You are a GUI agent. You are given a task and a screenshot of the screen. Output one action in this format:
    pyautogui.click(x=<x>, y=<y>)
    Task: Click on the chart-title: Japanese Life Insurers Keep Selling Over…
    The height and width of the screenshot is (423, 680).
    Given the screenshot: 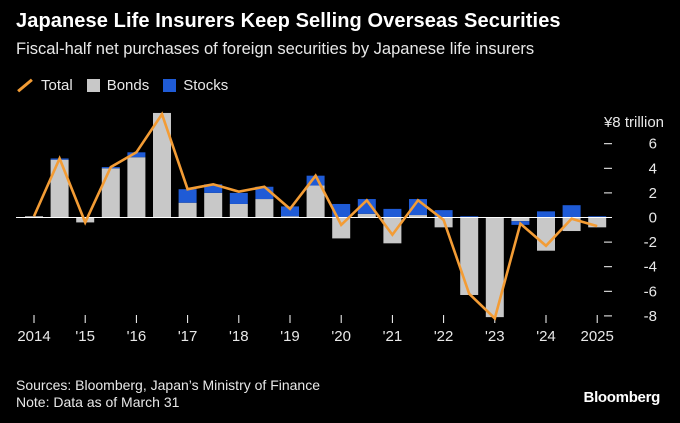 What is the action you would take?
    pyautogui.click(x=288, y=21)
    